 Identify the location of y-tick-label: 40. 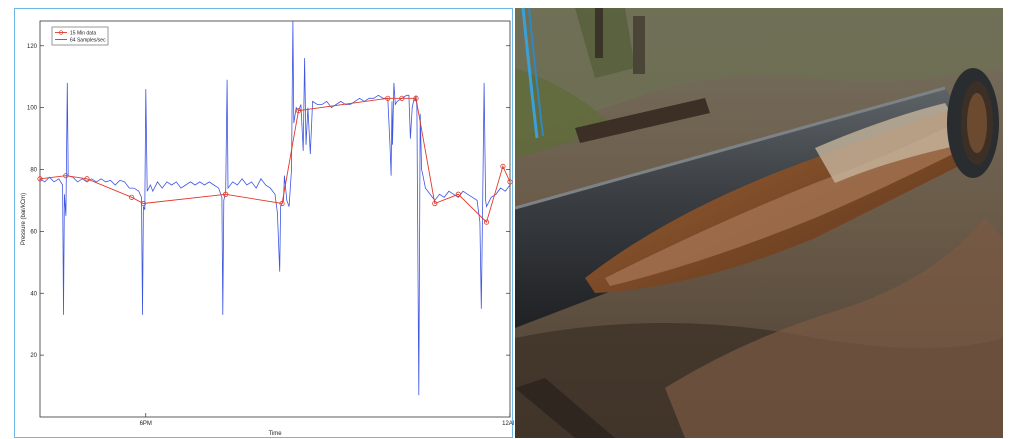
(33, 294).